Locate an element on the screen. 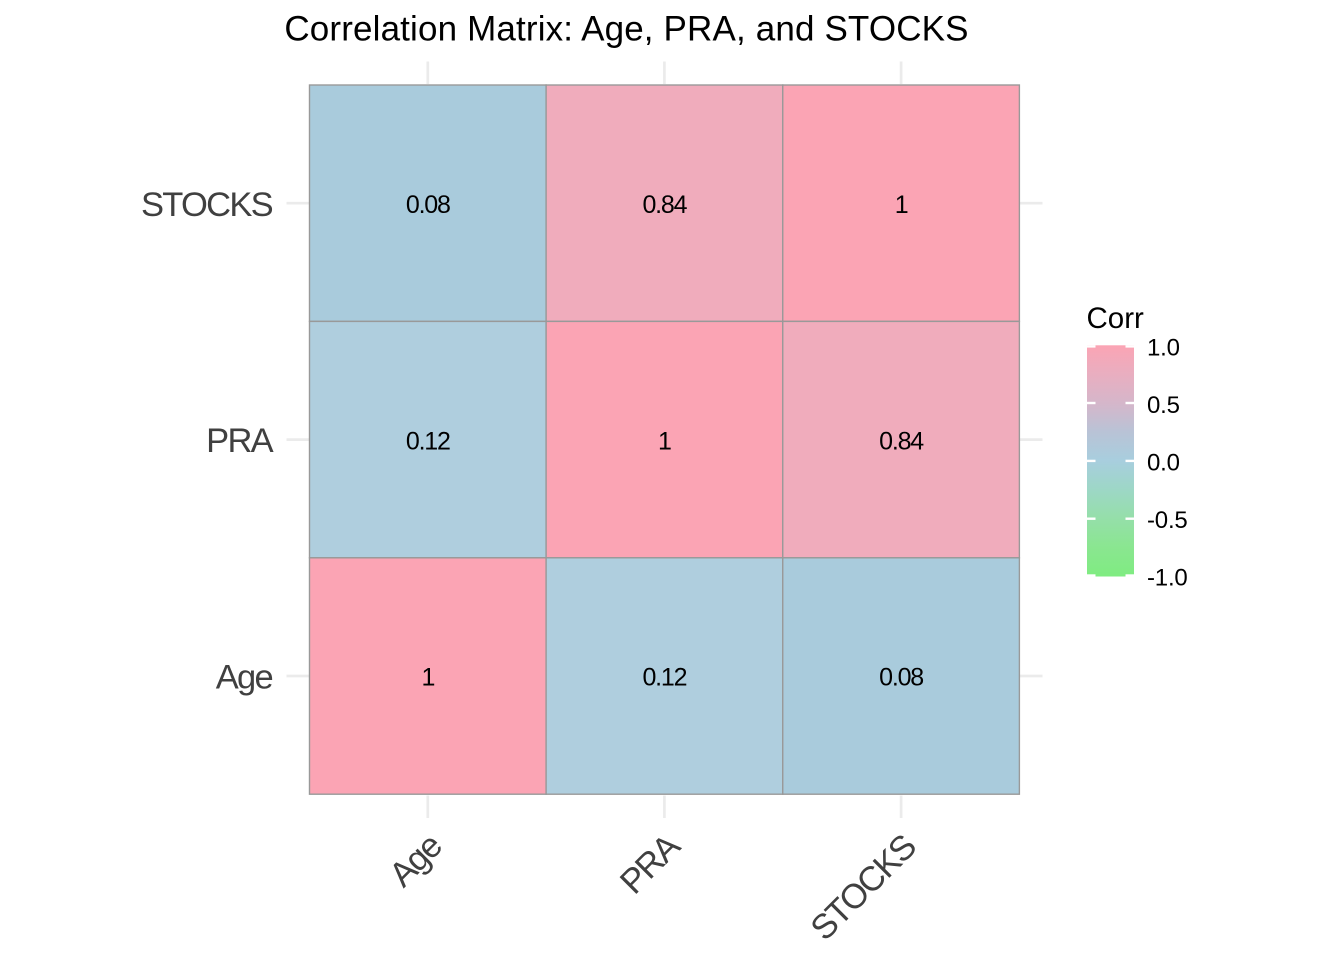 This screenshot has width=1344, height=960. svg-text:Correlation Matrix: Age, PRA,: Correlation Matrix: Age, PRA, and STOCKS is located at coordinates (626, 29).